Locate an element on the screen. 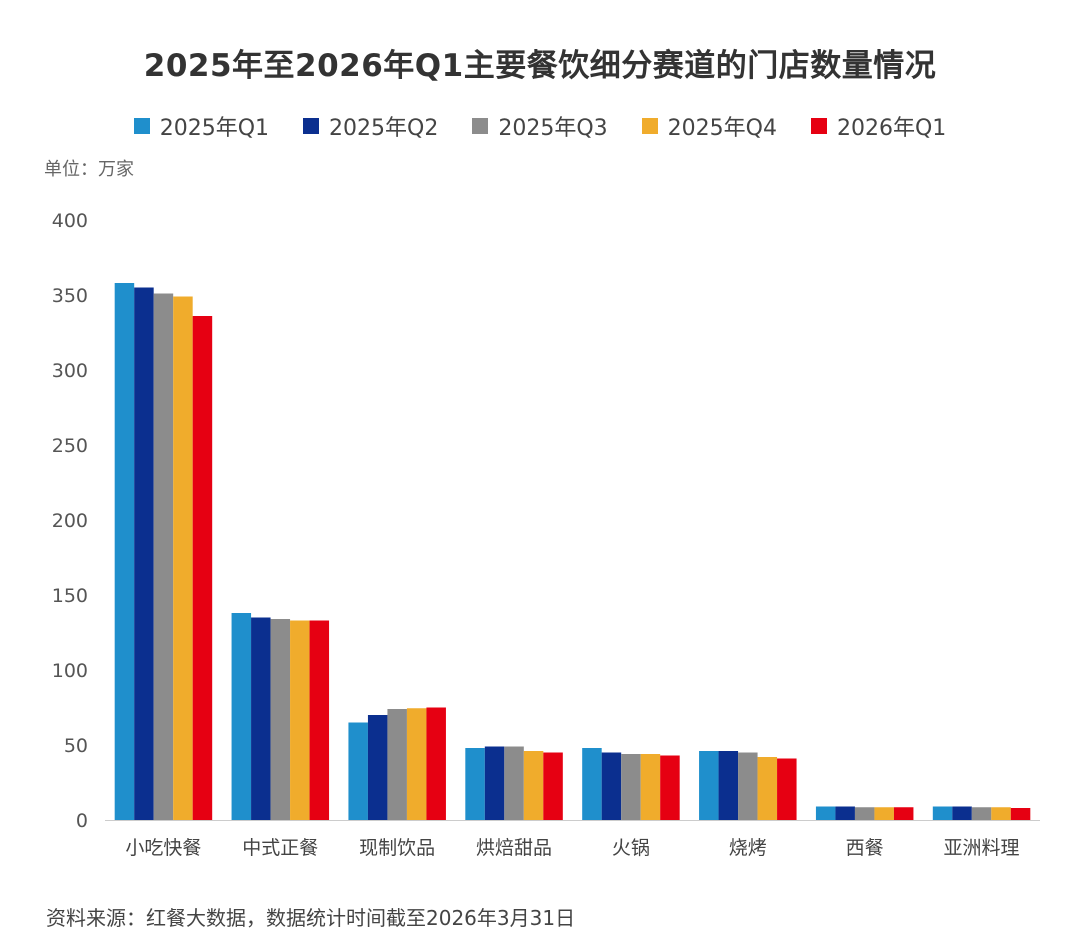 The height and width of the screenshot is (939, 1080). legend-item: 2026年Q1 is located at coordinates (878, 126).